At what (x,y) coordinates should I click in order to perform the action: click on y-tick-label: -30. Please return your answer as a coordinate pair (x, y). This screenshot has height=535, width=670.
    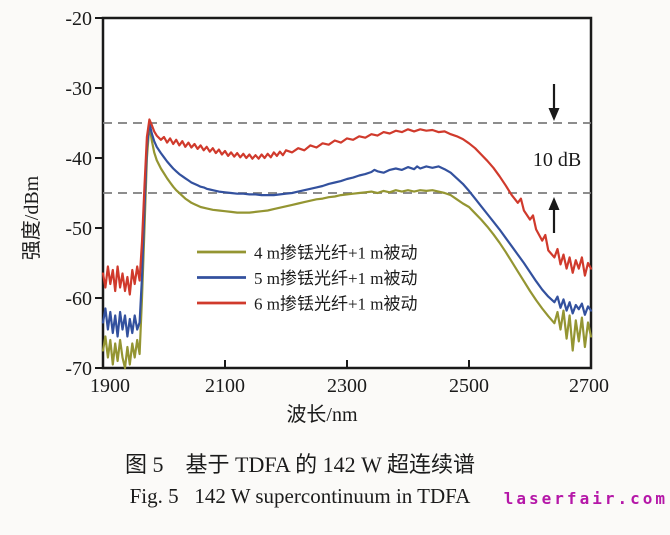
    Looking at the image, I should click on (78, 89).